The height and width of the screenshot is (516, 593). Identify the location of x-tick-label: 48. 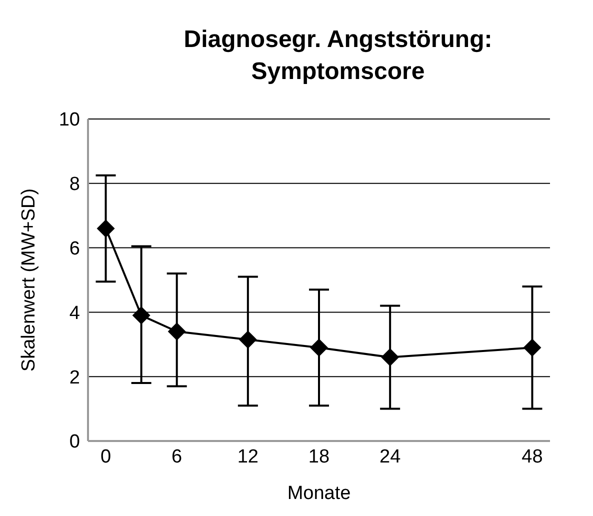
(532, 457).